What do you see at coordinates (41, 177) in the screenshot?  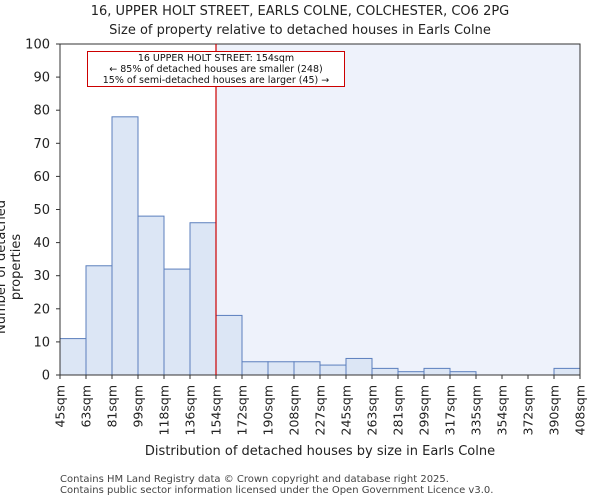 I see `y-tick-label: 60` at bounding box center [41, 177].